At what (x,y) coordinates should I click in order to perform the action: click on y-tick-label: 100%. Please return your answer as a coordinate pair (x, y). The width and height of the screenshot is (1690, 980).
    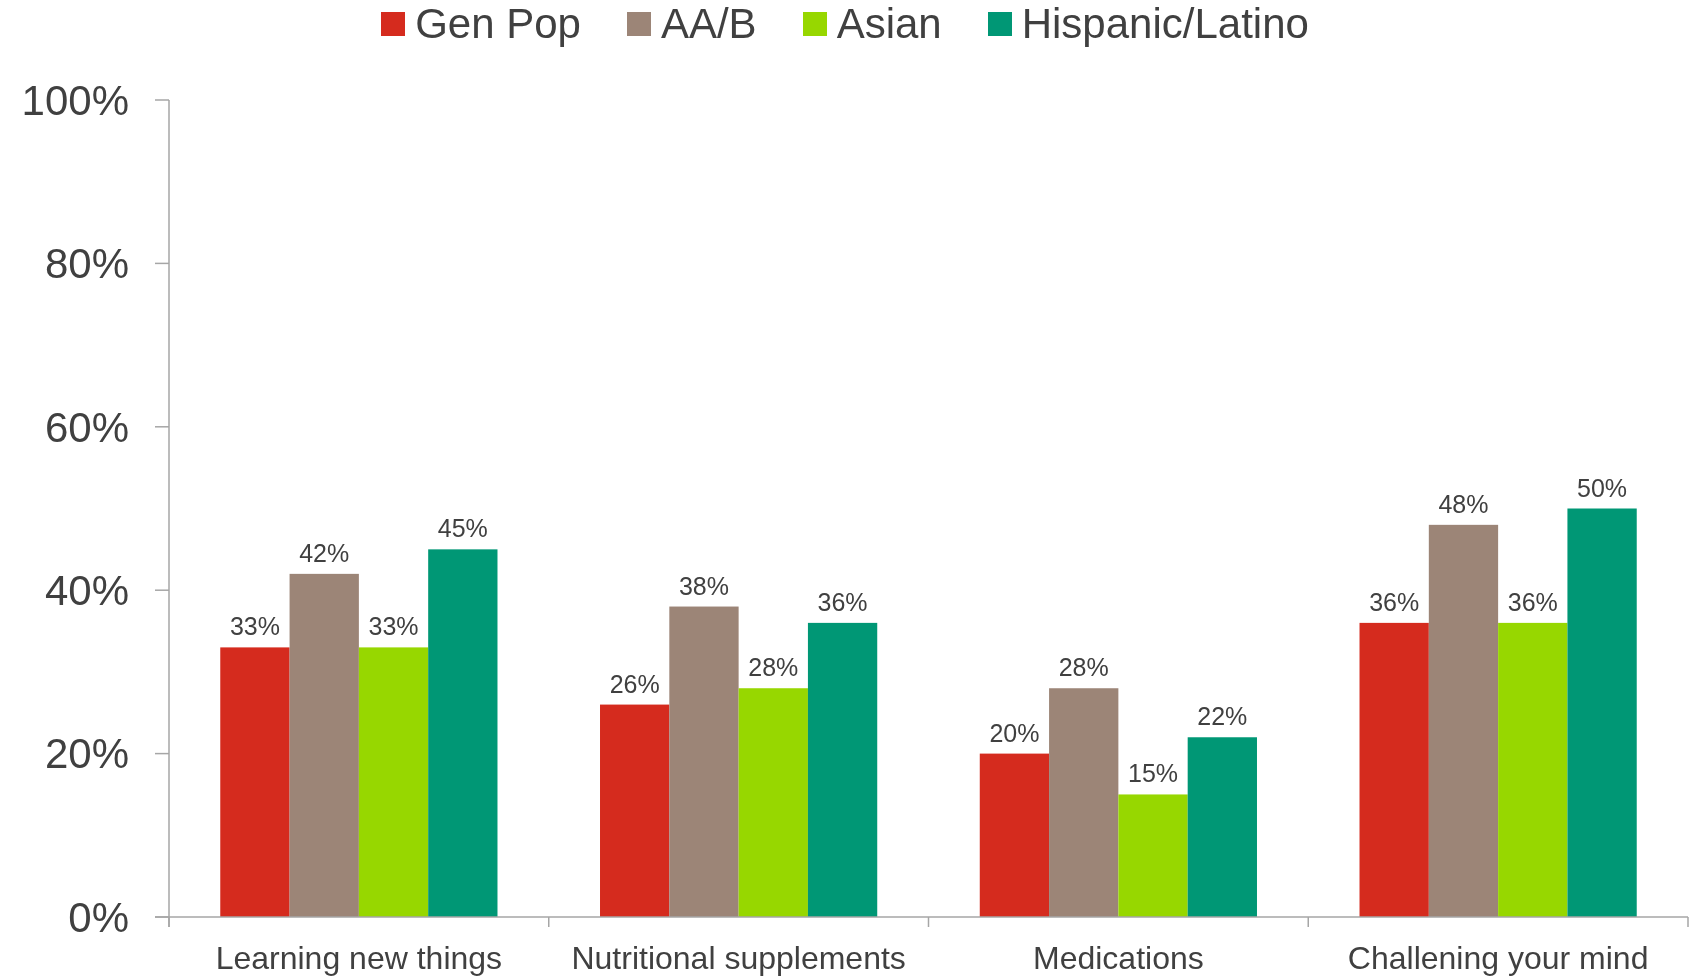
    Looking at the image, I should click on (75, 100).